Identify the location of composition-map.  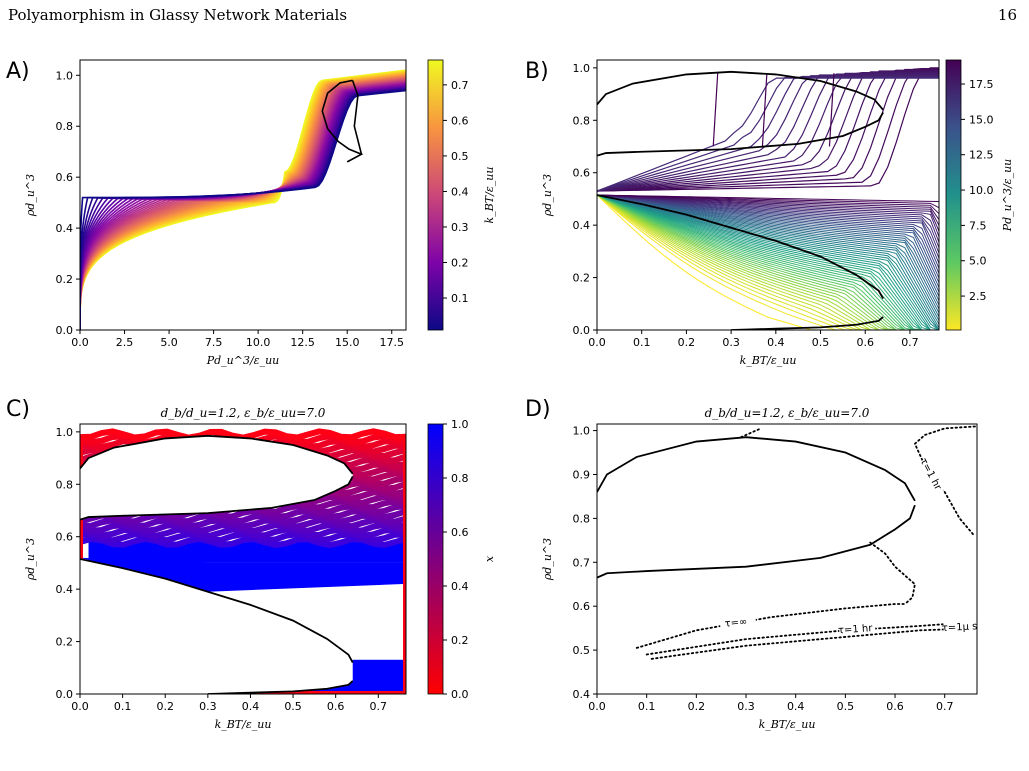
(243, 561).